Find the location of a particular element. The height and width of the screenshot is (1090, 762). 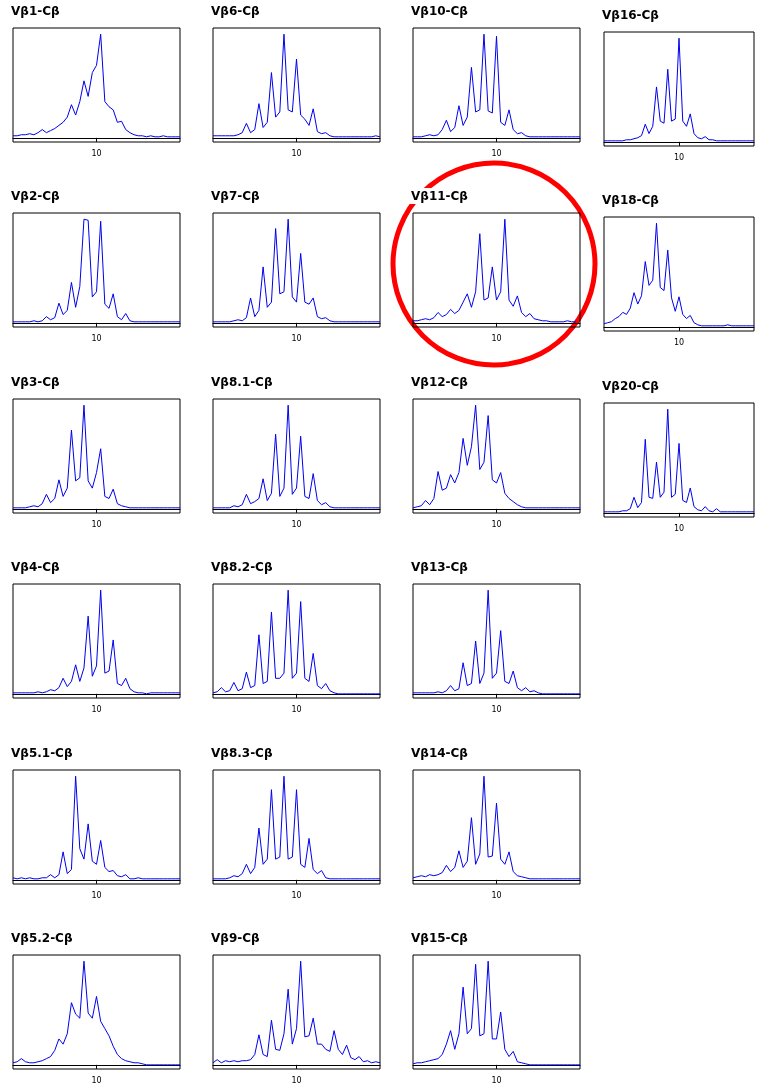

chart-title: Vβ8.2-Cβ is located at coordinates (242, 567).